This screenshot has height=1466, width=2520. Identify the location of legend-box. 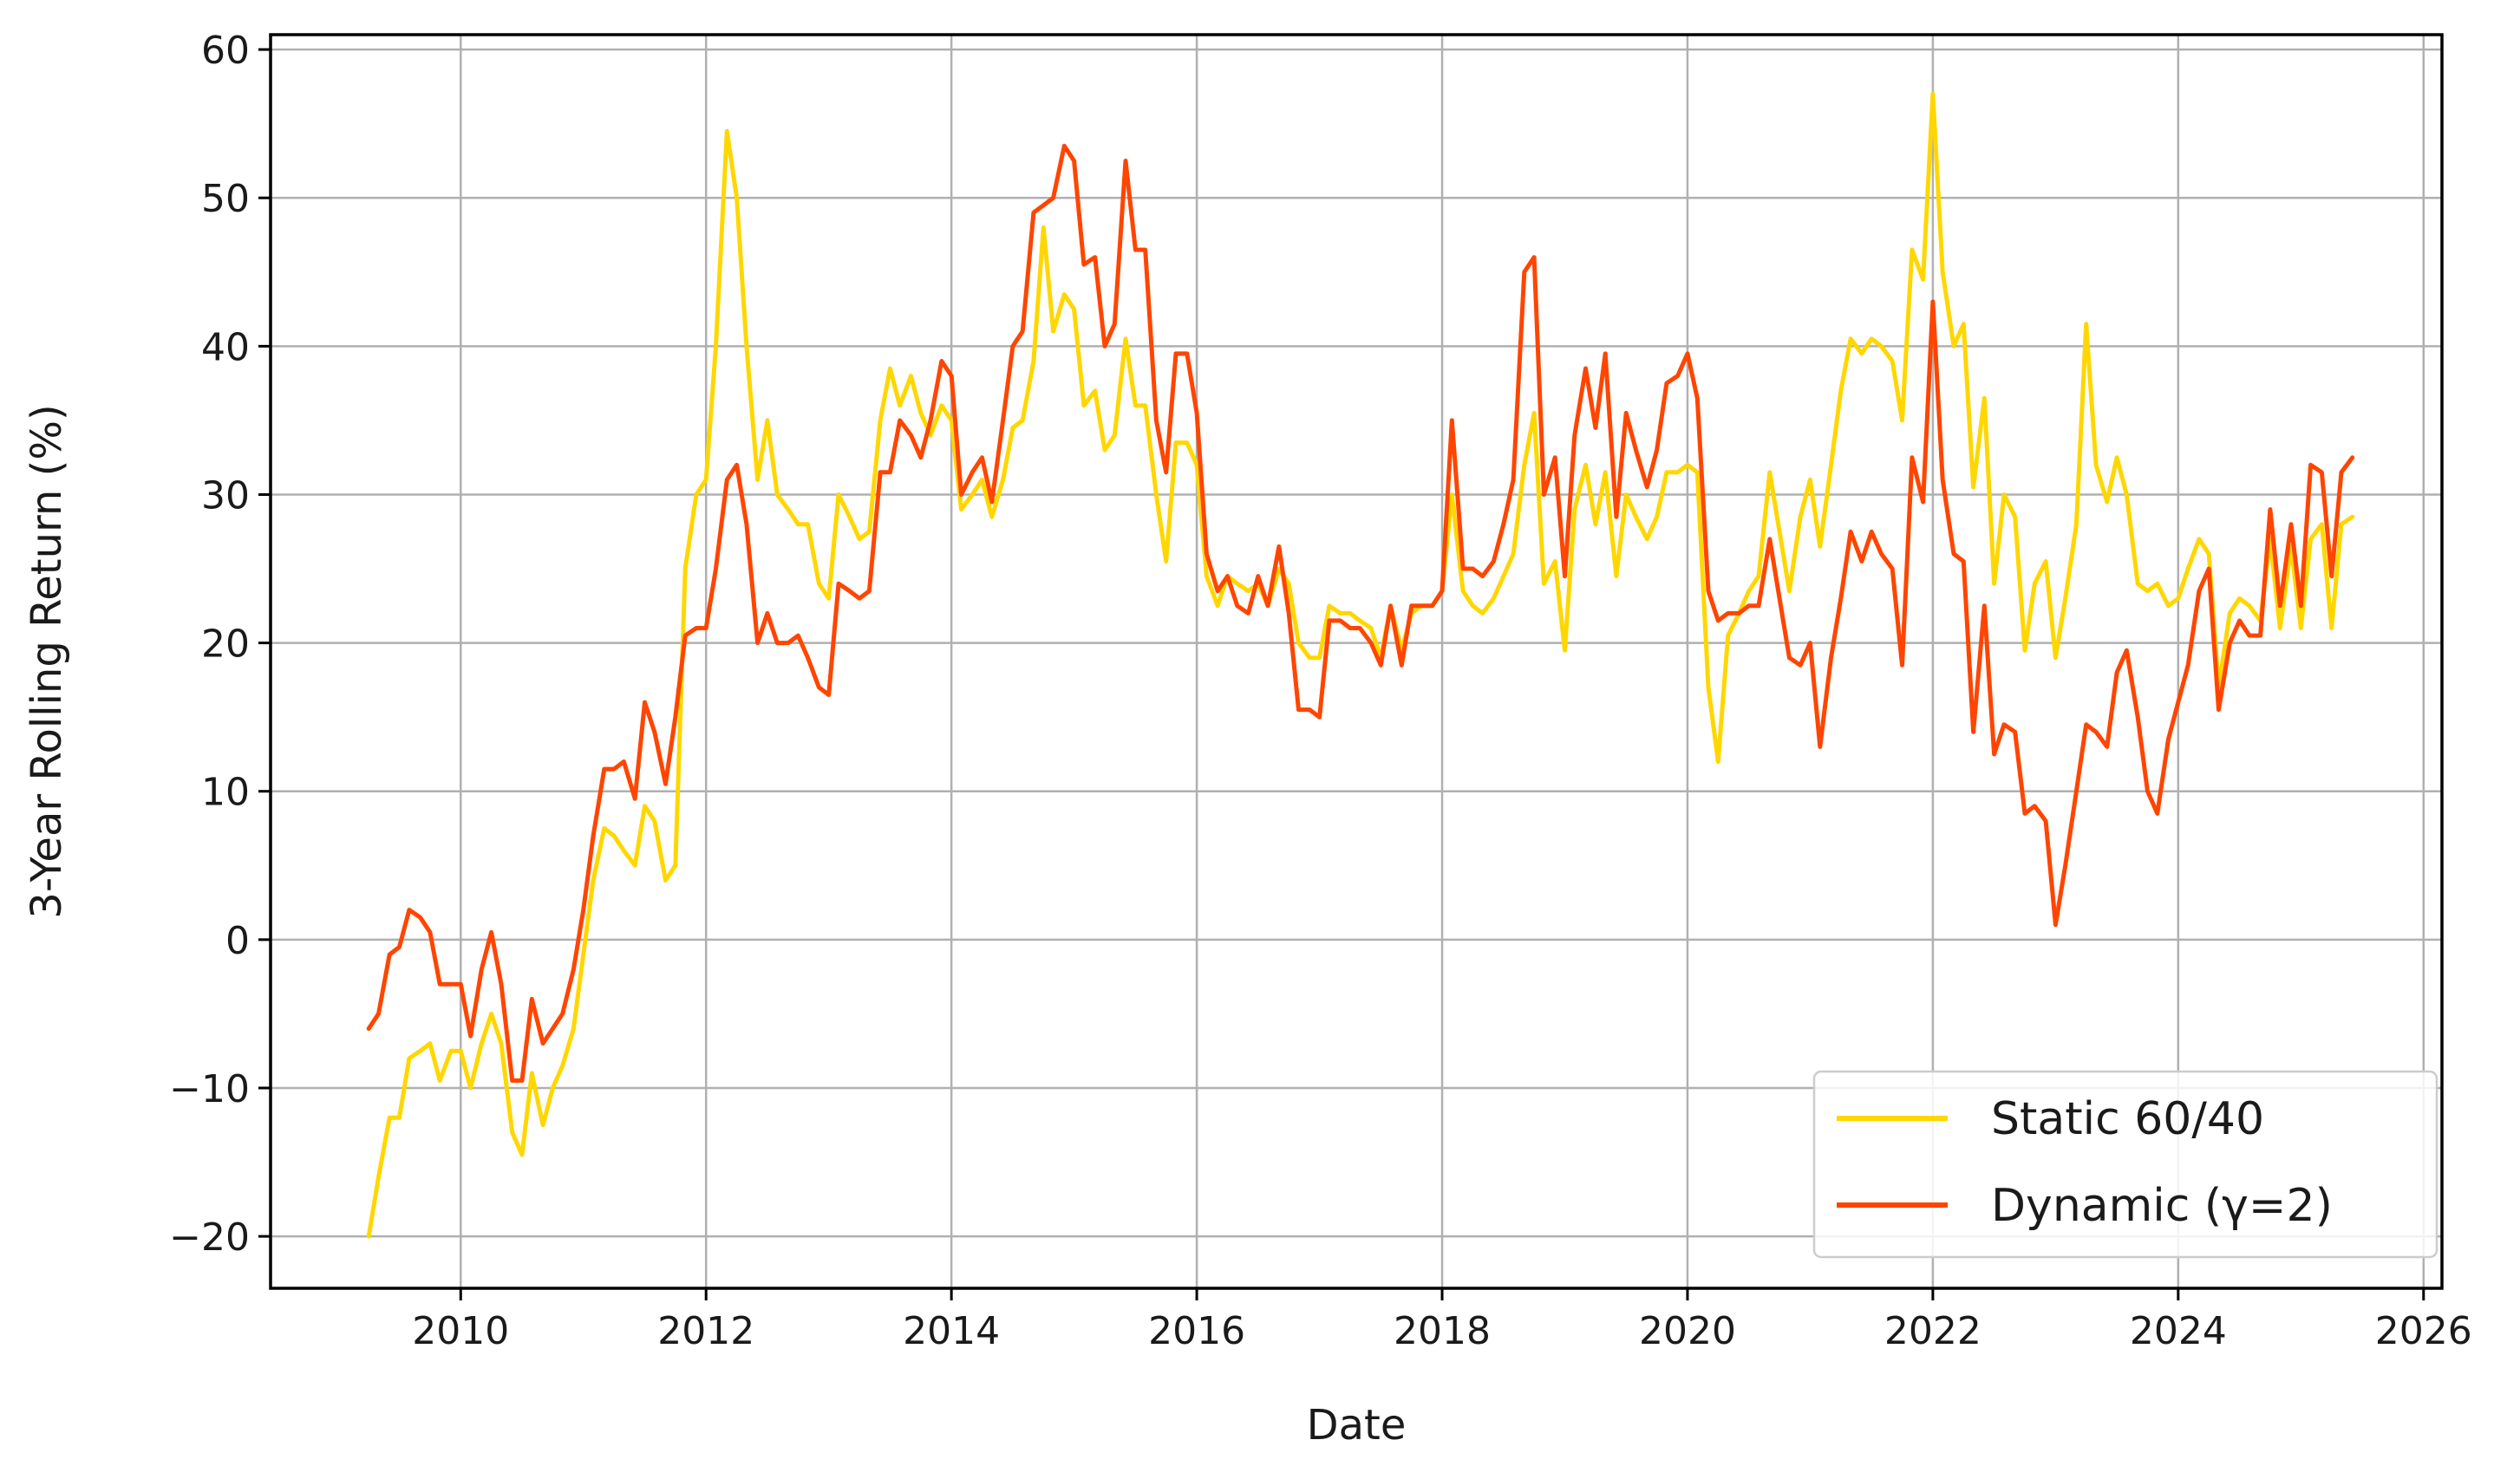
(2125, 1164).